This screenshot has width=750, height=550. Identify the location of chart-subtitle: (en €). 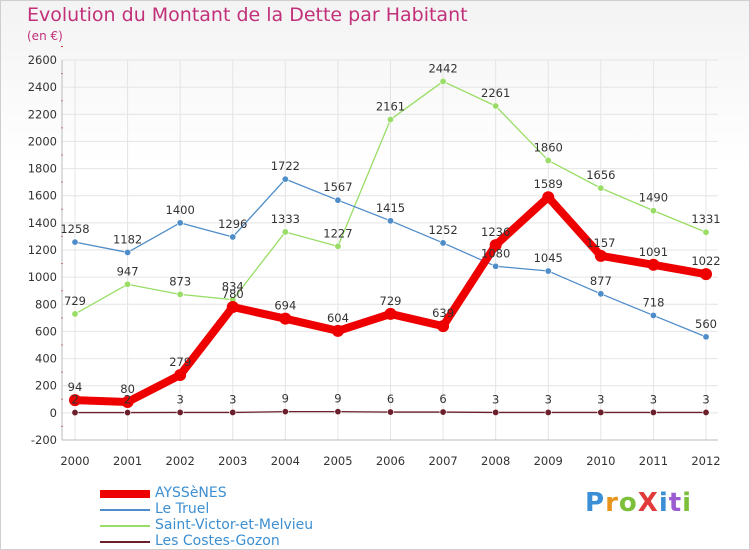
(45, 36).